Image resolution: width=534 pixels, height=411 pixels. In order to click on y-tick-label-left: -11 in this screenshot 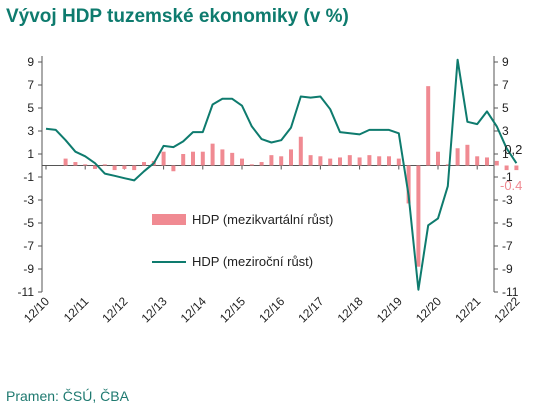, I will do `click(26, 292)`.